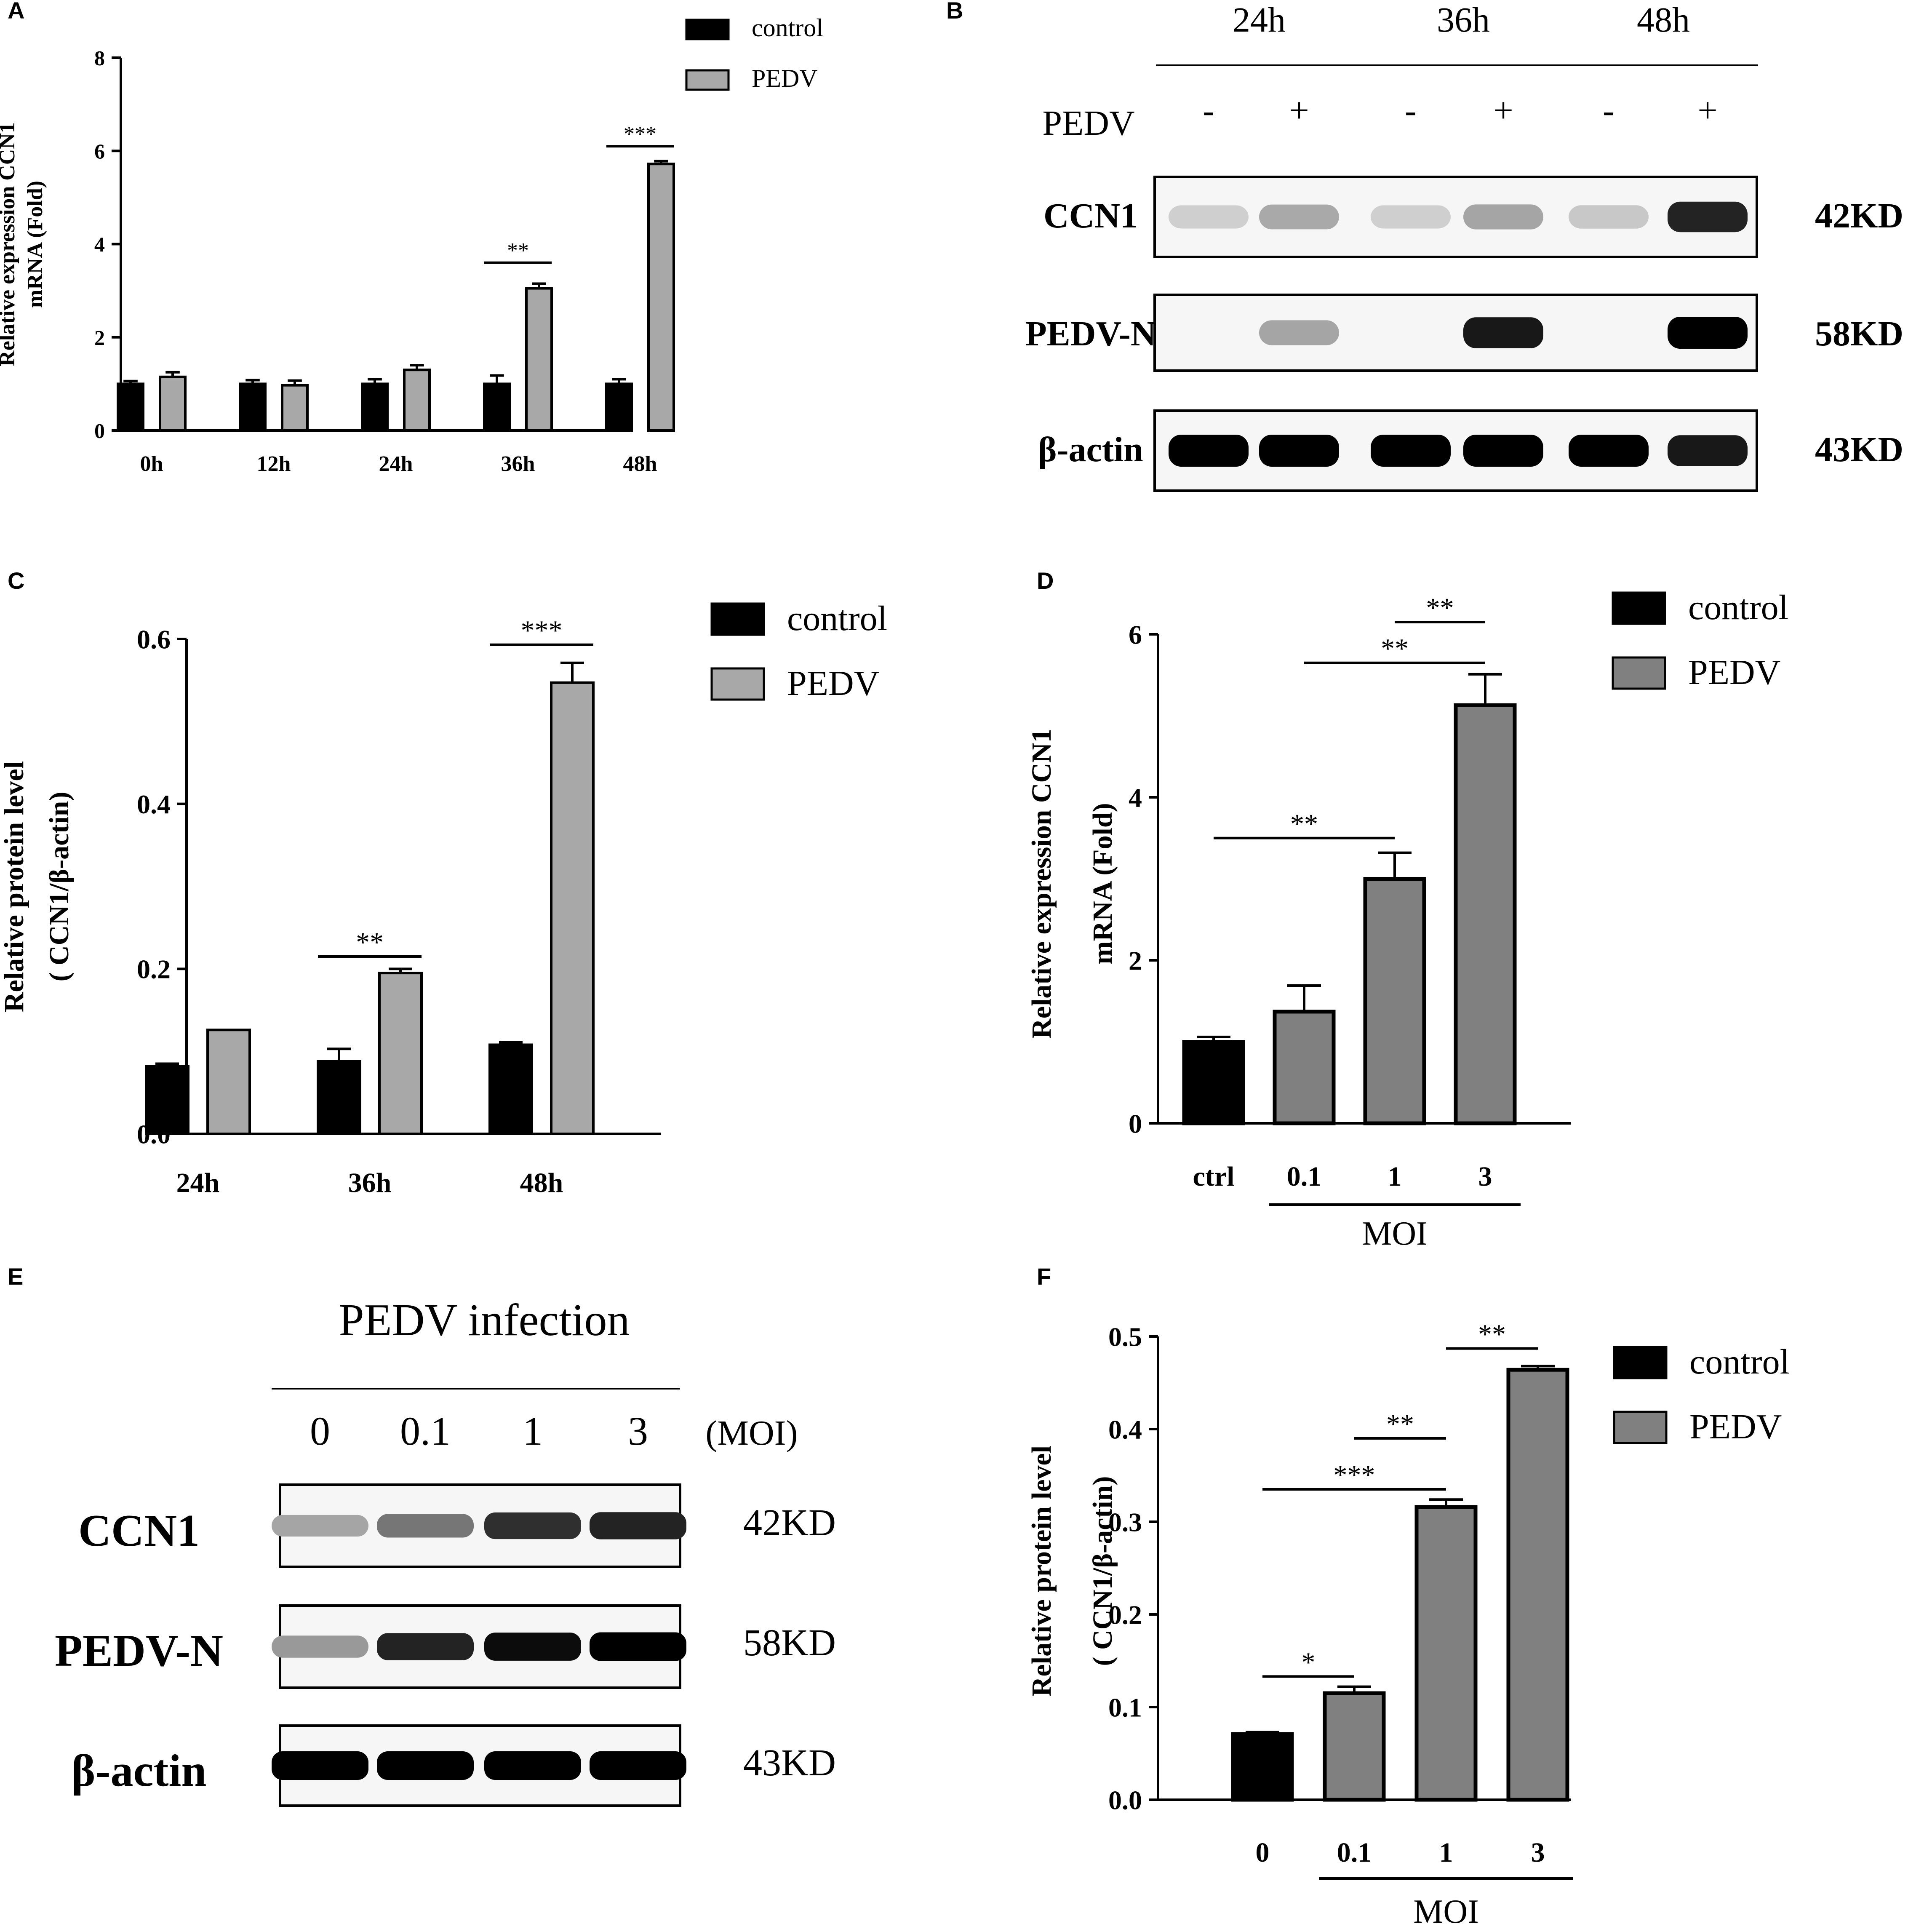  I want to click on legend-swatch-pedv, so click(707, 80).